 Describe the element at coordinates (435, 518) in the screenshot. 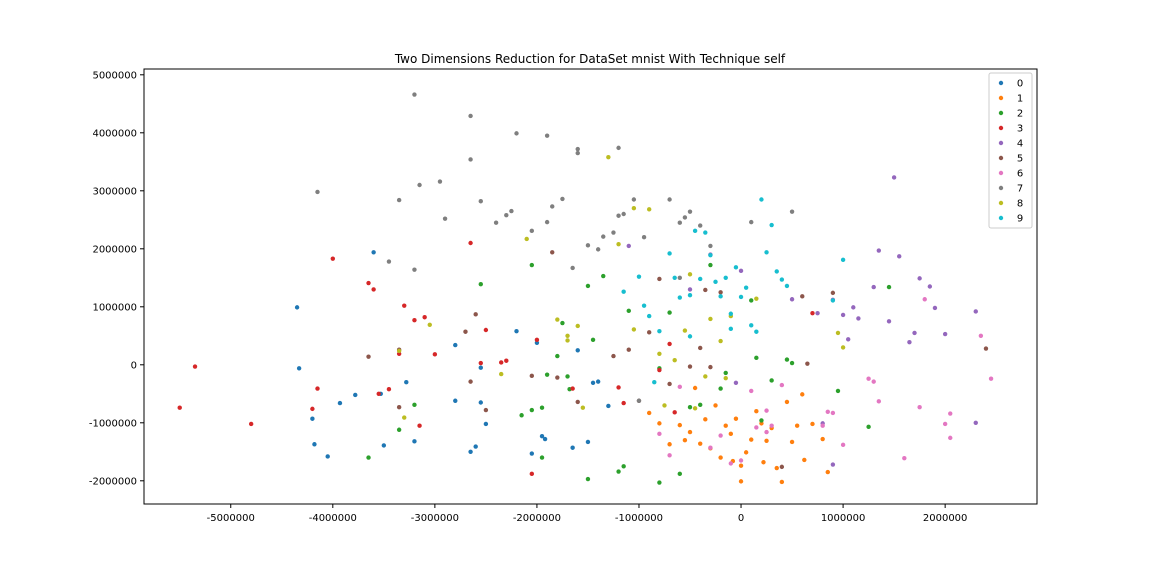

I see `x-tick-label: -3000000` at that location.